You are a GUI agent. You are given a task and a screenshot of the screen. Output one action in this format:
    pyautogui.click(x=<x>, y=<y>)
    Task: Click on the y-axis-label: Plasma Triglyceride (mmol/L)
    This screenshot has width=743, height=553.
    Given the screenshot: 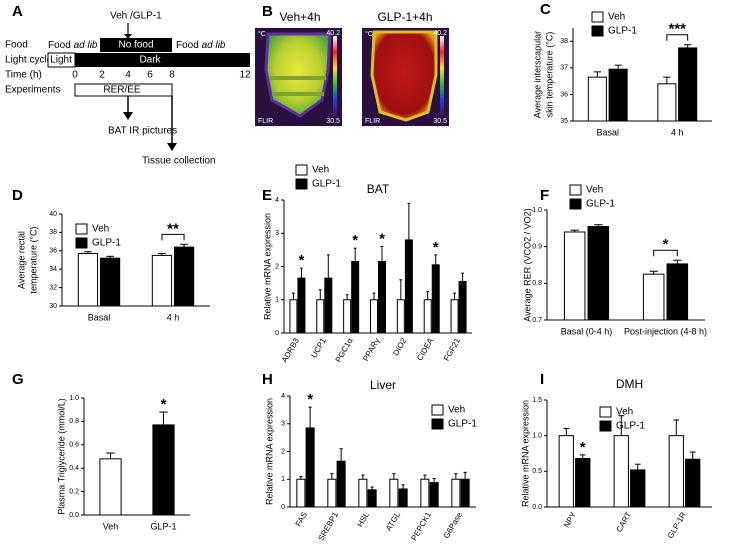 What is the action you would take?
    pyautogui.click(x=61, y=456)
    